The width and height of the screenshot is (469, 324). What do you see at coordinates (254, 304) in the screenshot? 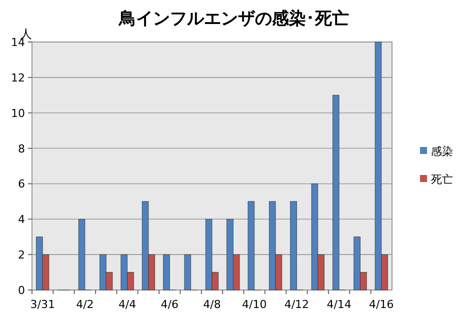
I see `x-tick-label: 4/10` at bounding box center [254, 304].